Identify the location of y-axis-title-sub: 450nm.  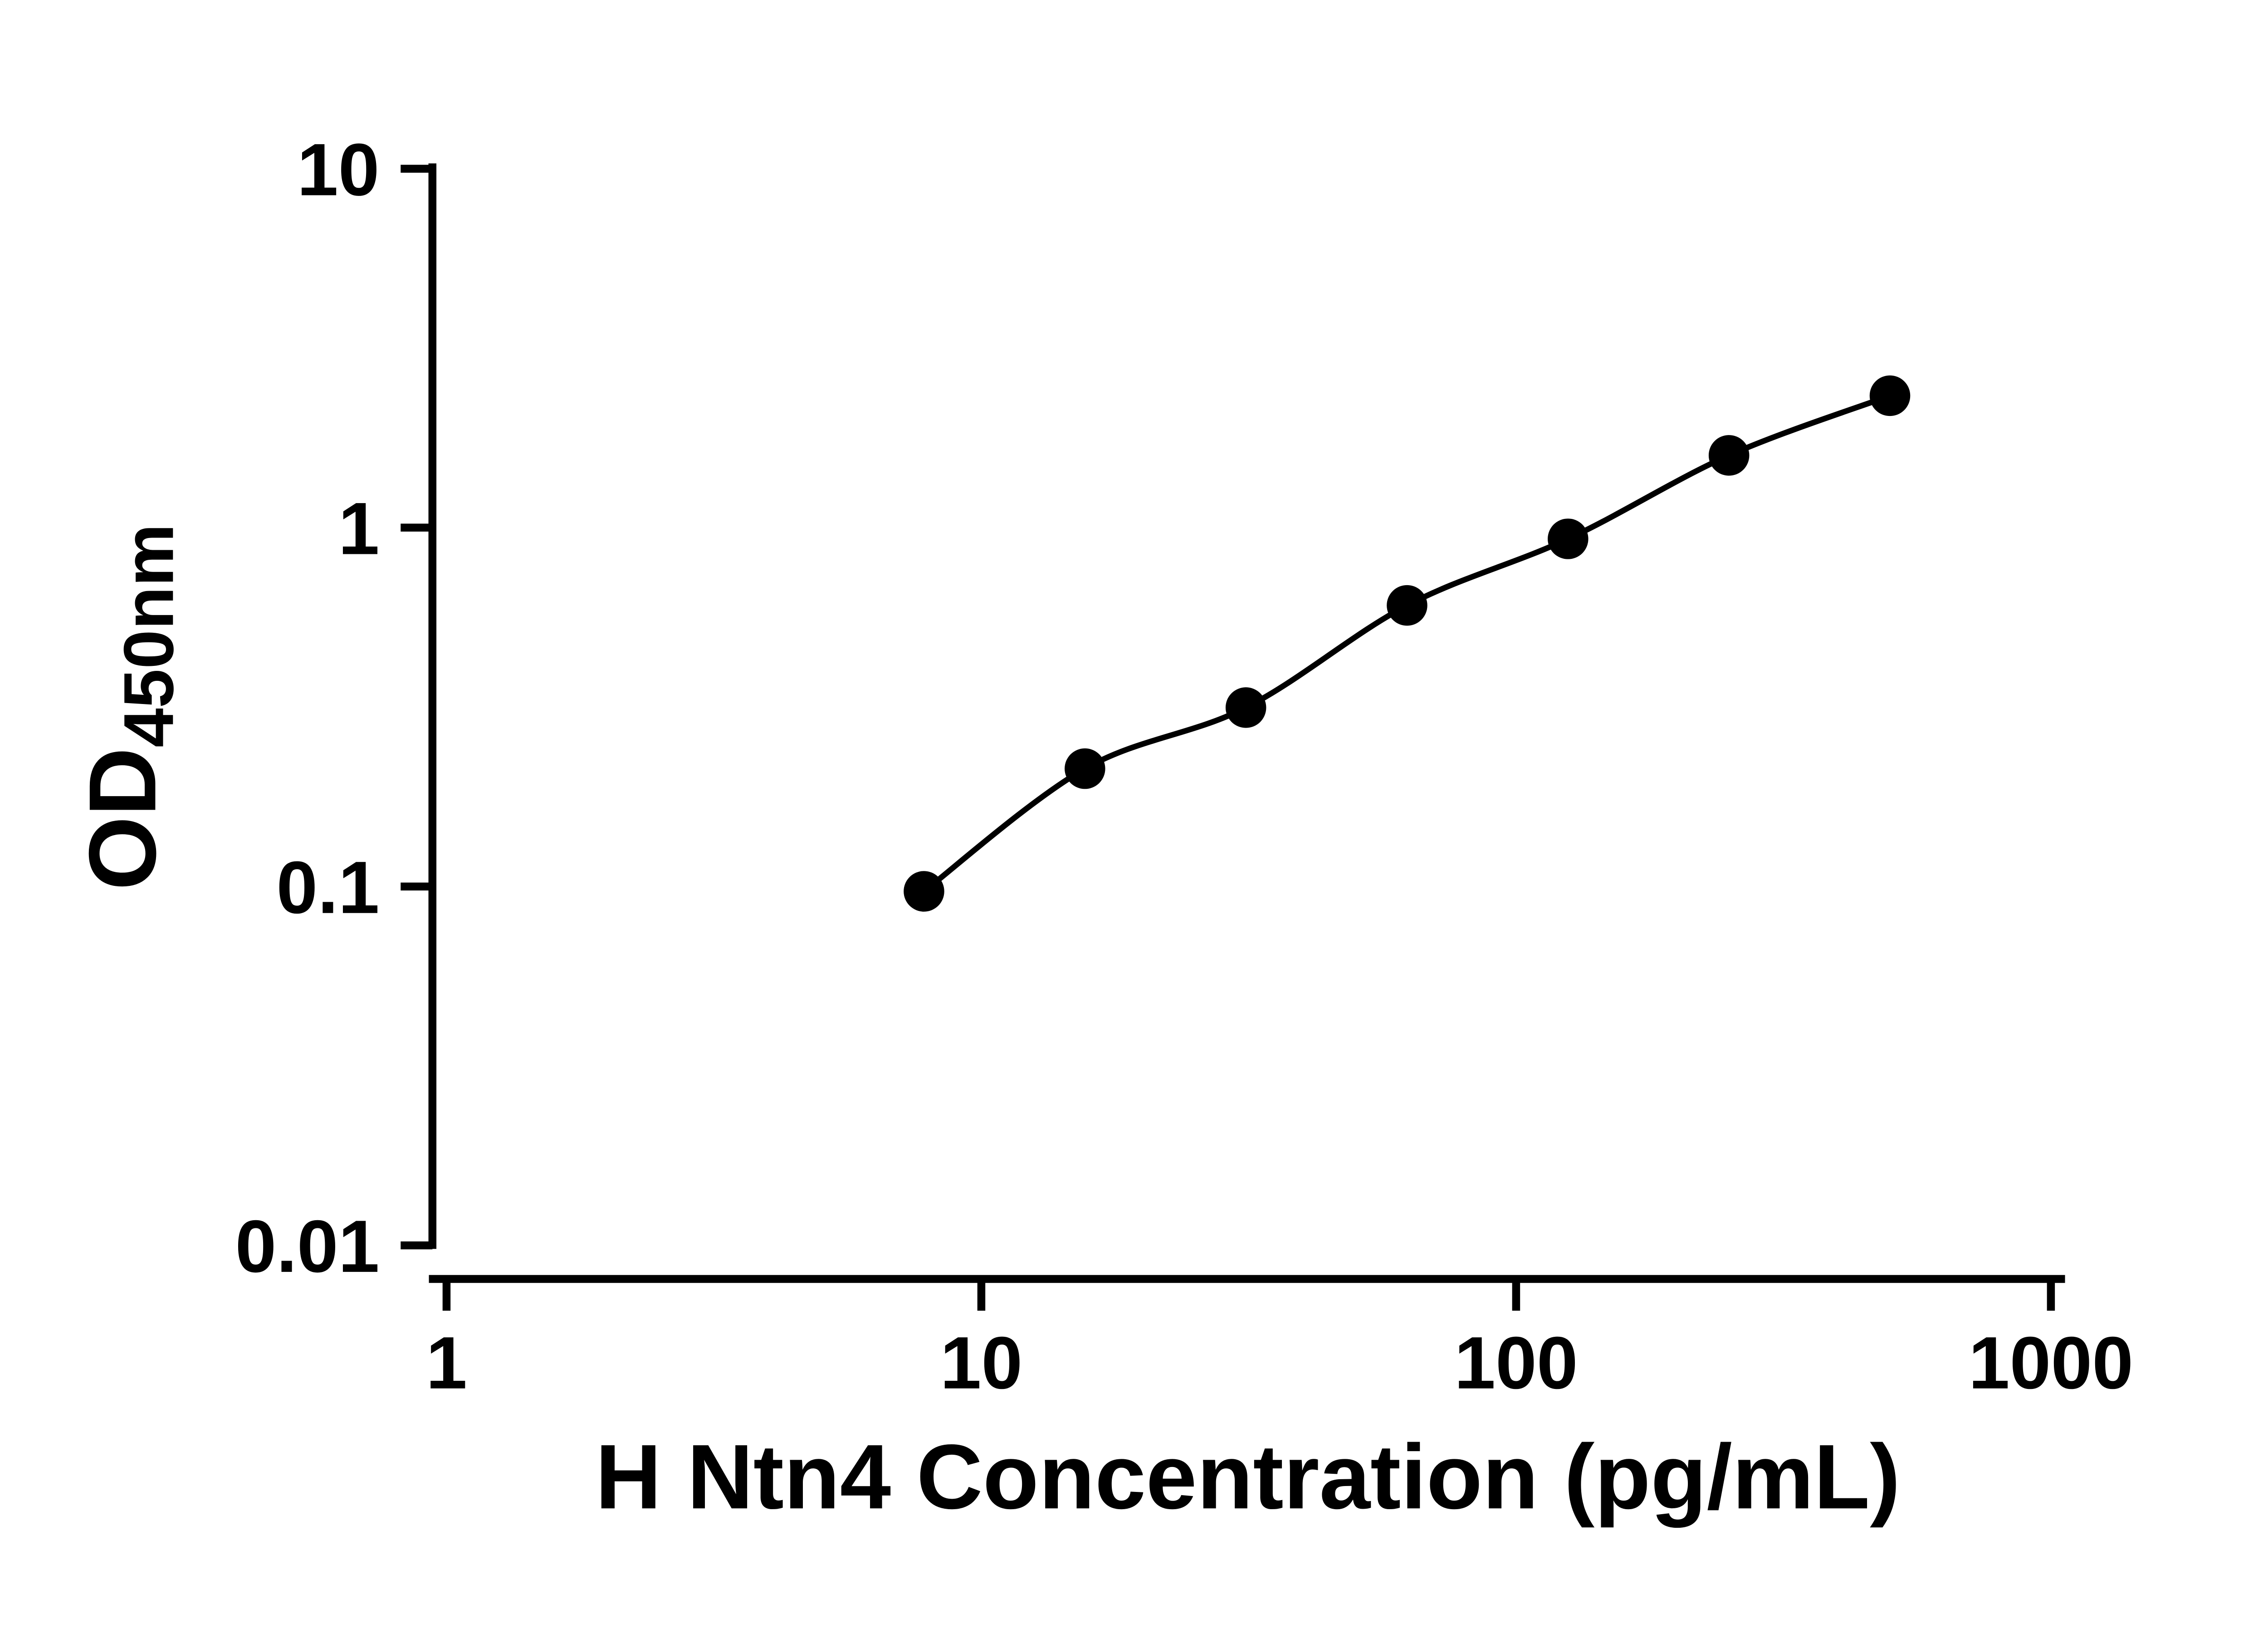
(148, 636).